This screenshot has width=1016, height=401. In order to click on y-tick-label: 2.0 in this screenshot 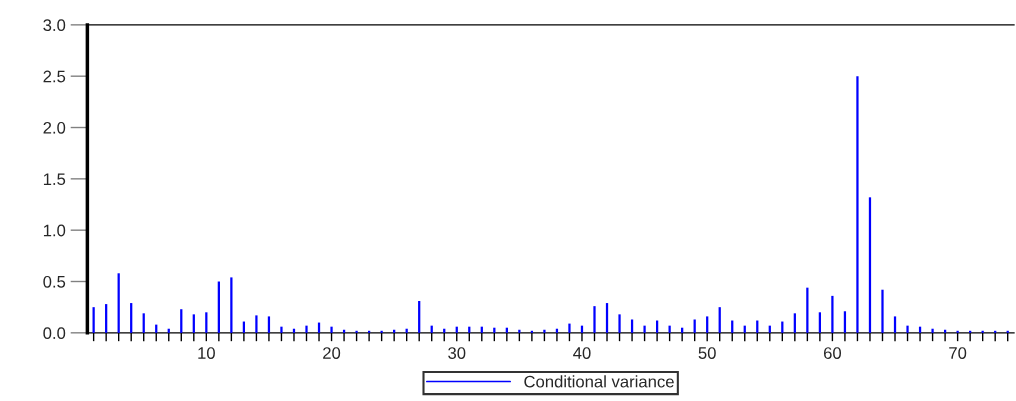, I will do `click(54, 127)`.